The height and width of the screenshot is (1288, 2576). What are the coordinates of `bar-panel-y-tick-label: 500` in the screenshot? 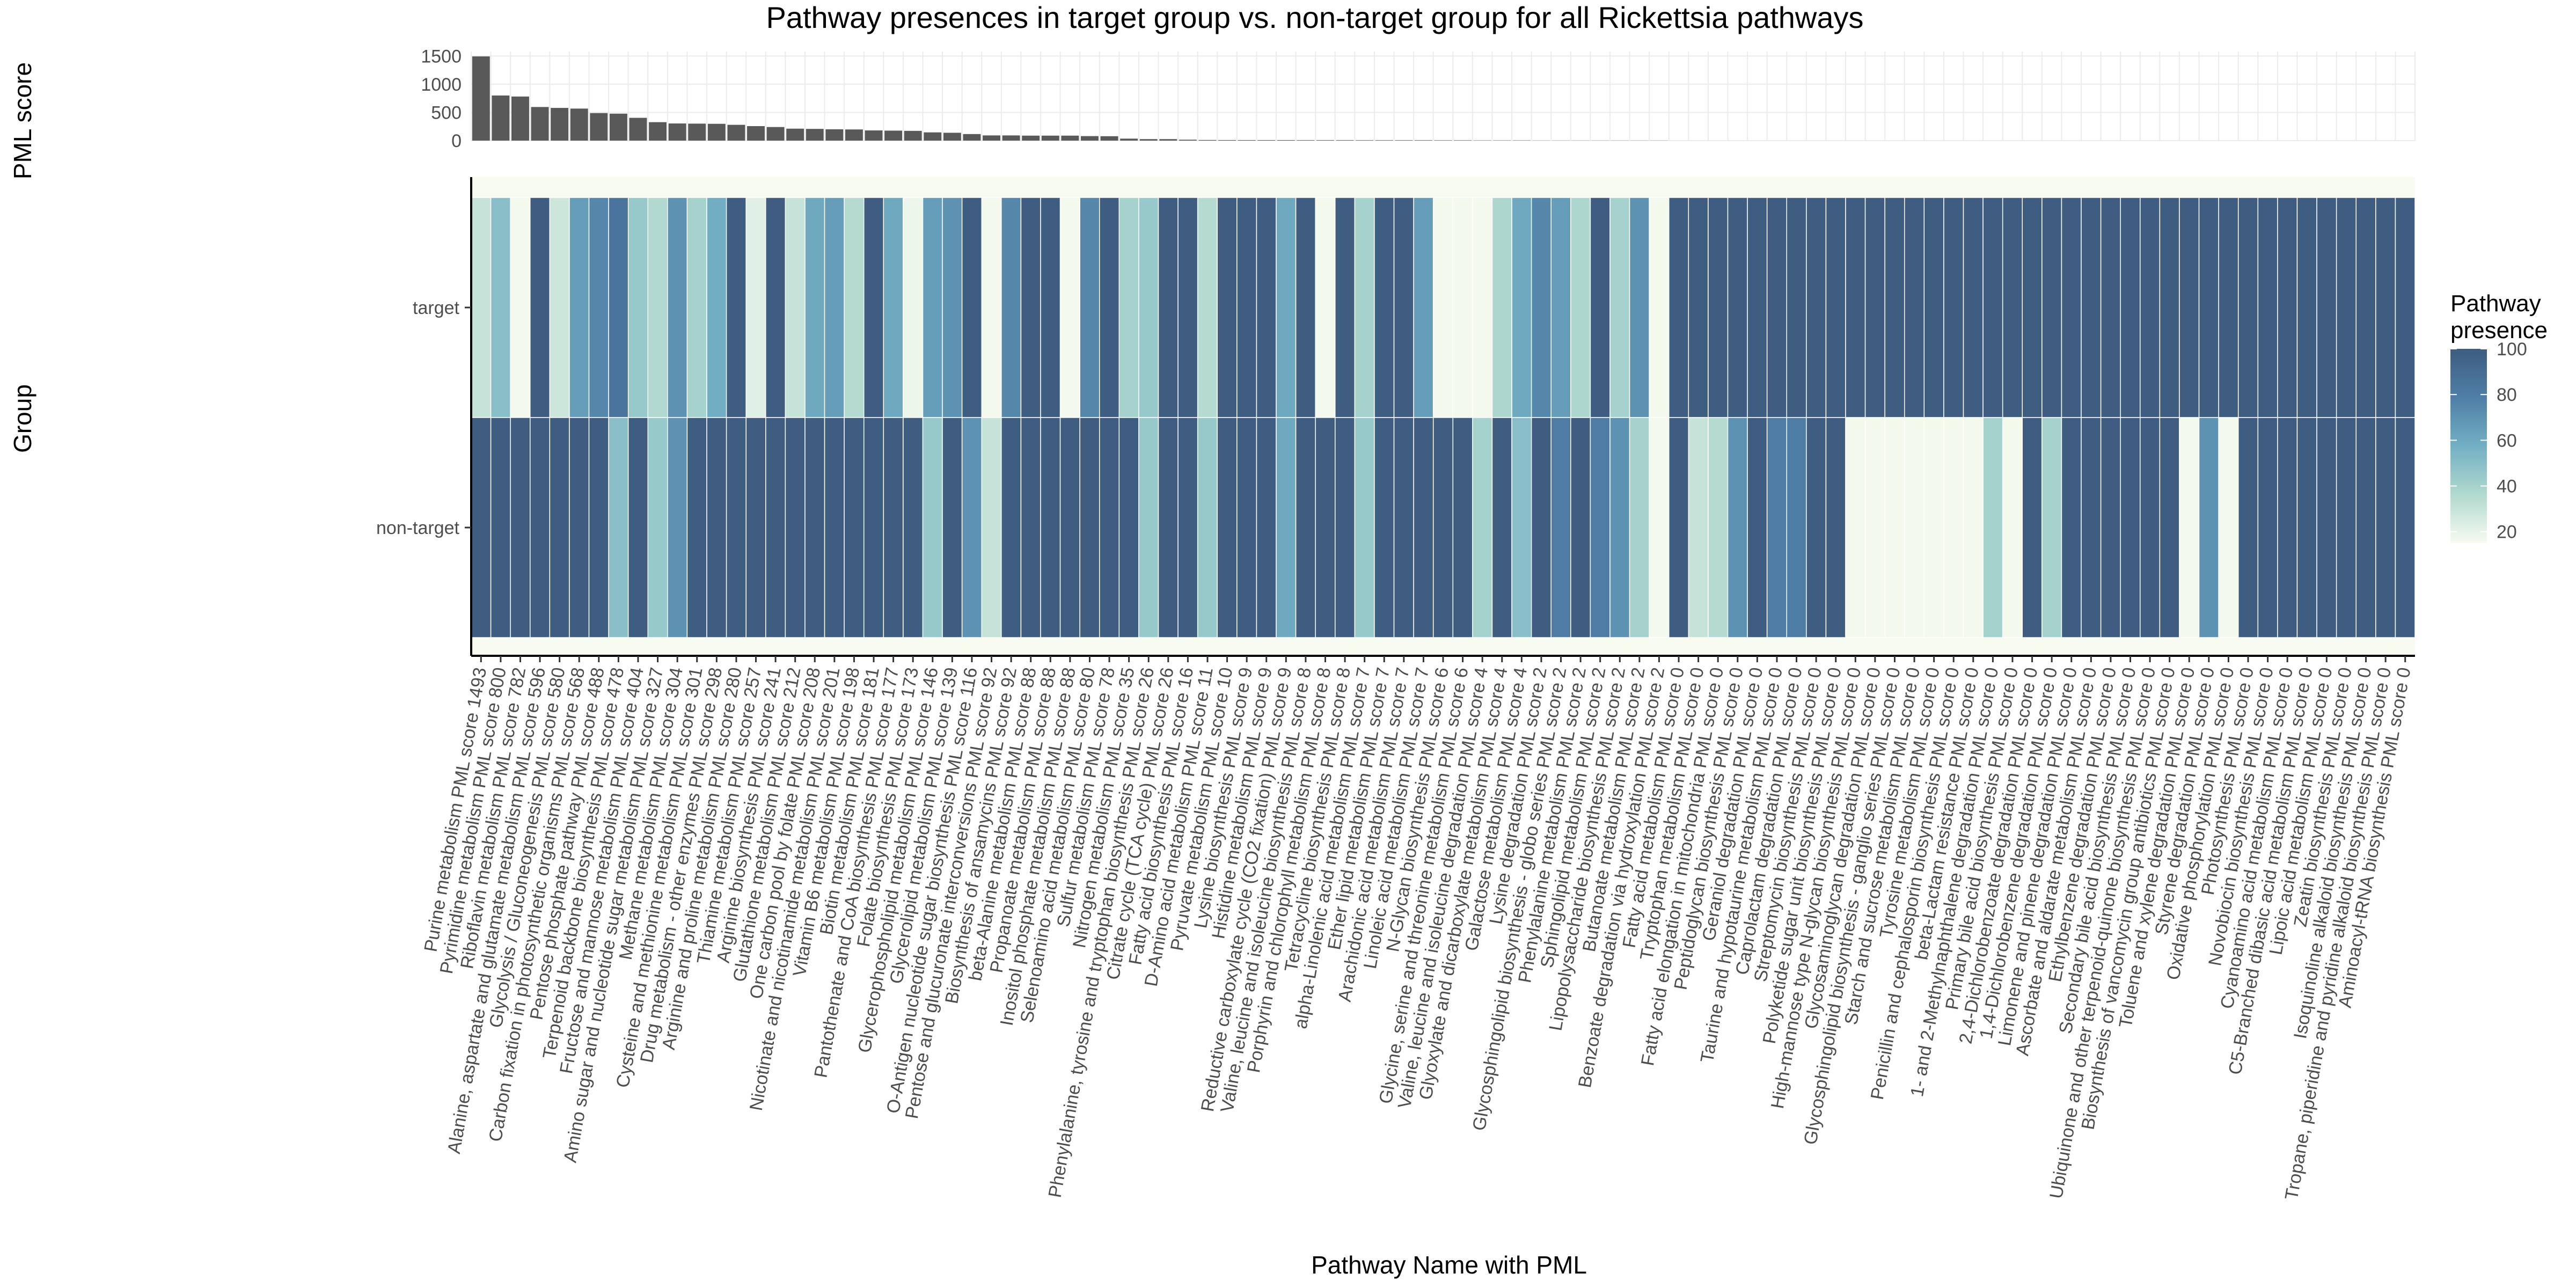 It's located at (446, 113).